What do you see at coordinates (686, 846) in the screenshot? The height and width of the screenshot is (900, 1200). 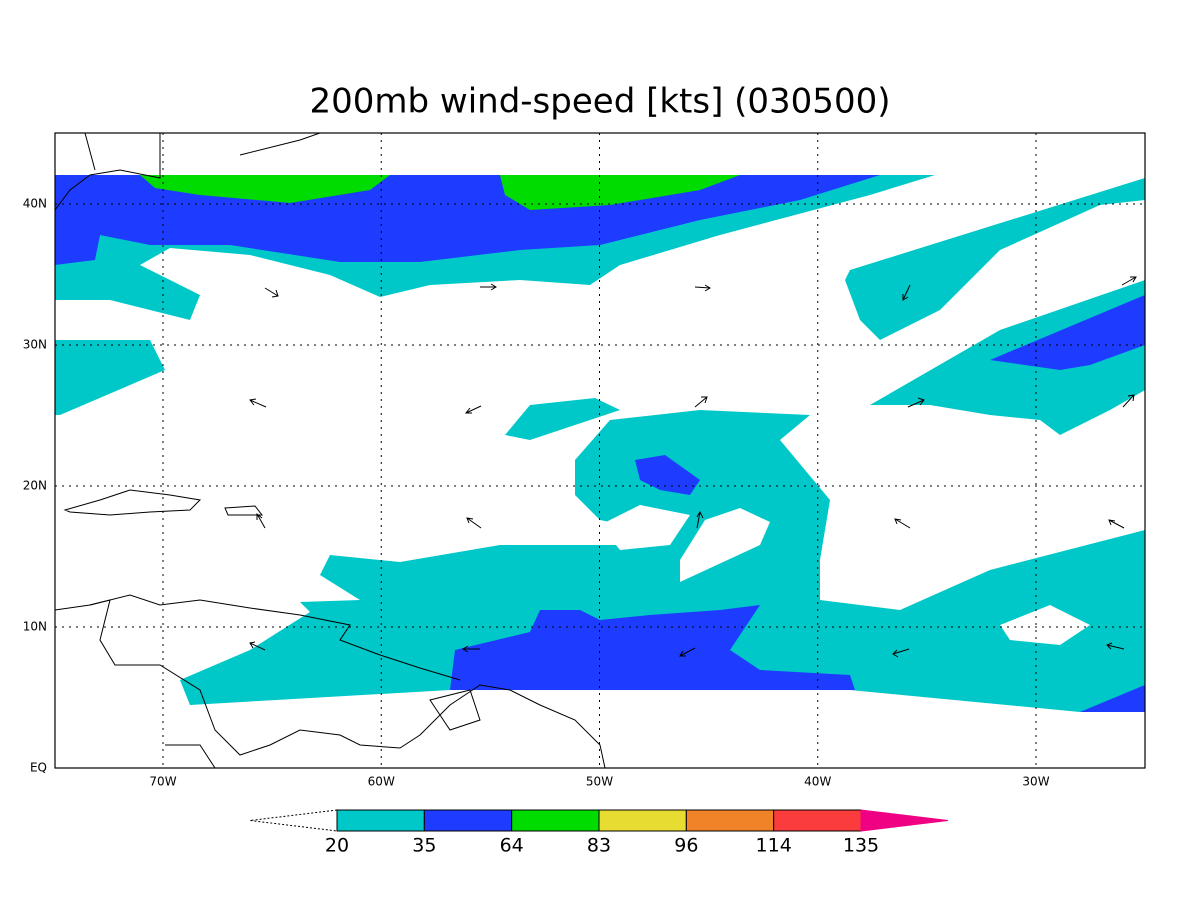 I see `colorbar-label: 96` at bounding box center [686, 846].